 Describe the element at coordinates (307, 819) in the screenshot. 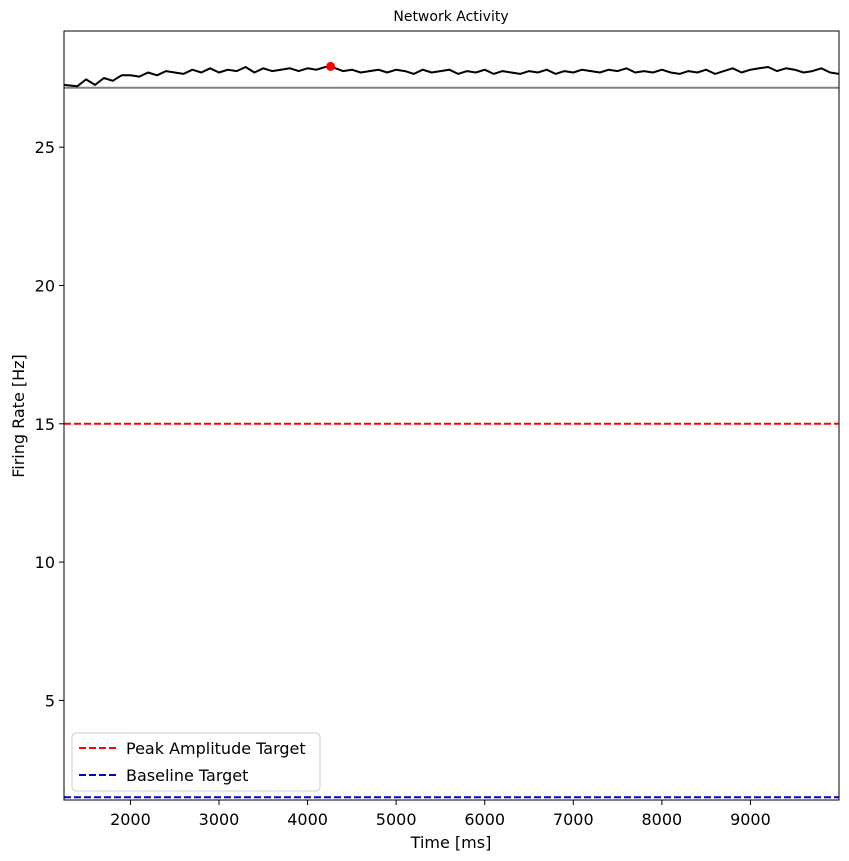

I see `x-tick-label: 4000` at that location.